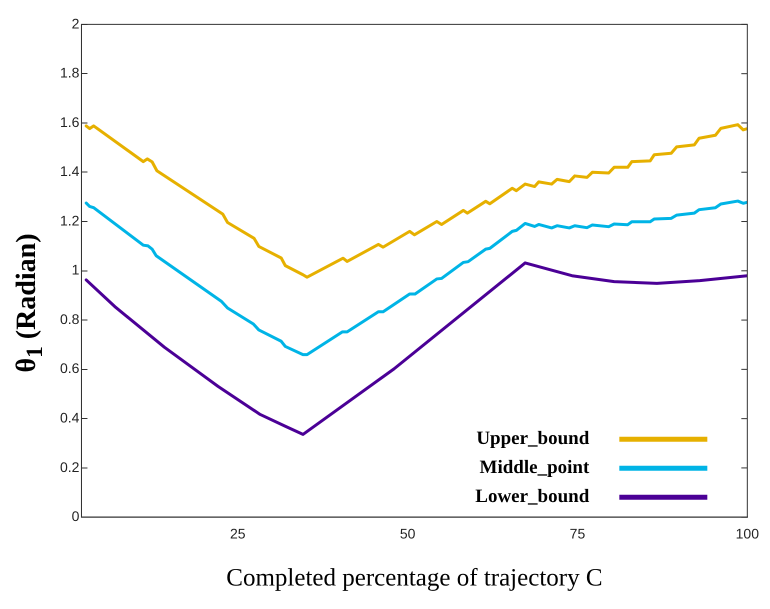  Describe the element at coordinates (76, 516) in the screenshot. I see `y-tick-label: 0` at that location.